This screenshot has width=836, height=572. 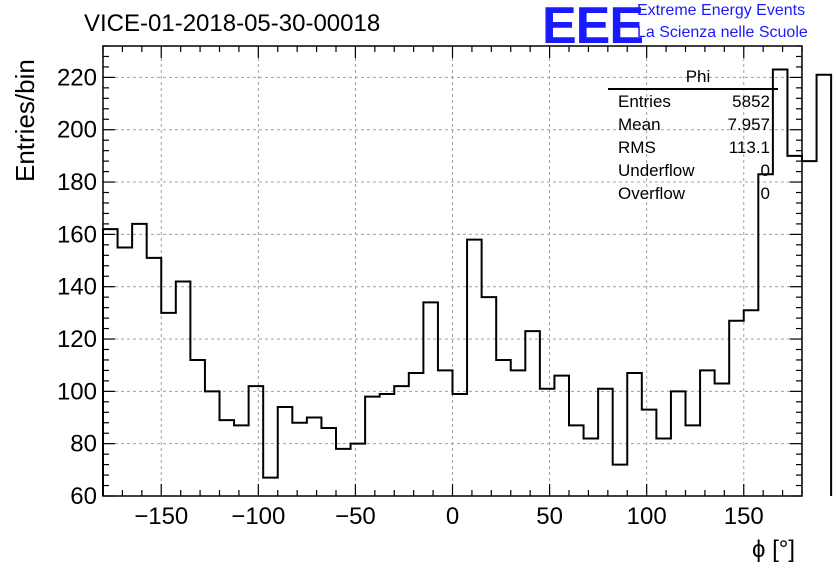 I want to click on stats-value: 7.957, so click(x=748, y=124).